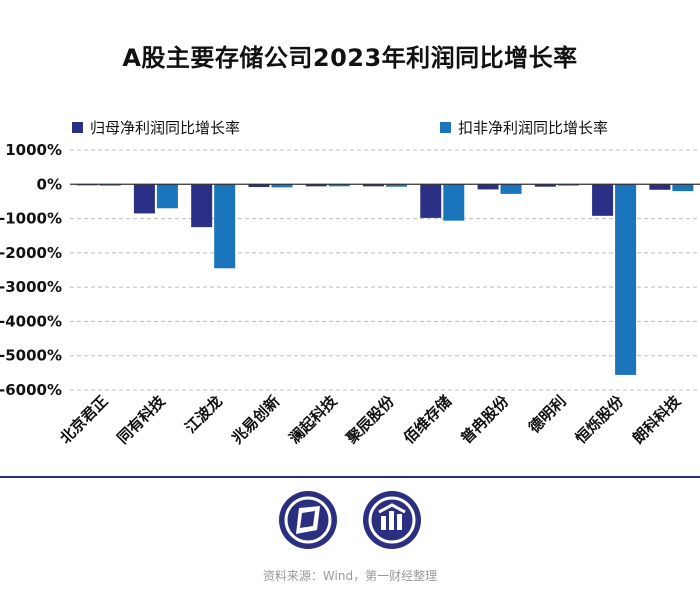  I want to click on x-tick-label: 普冉股份, so click(485, 419).